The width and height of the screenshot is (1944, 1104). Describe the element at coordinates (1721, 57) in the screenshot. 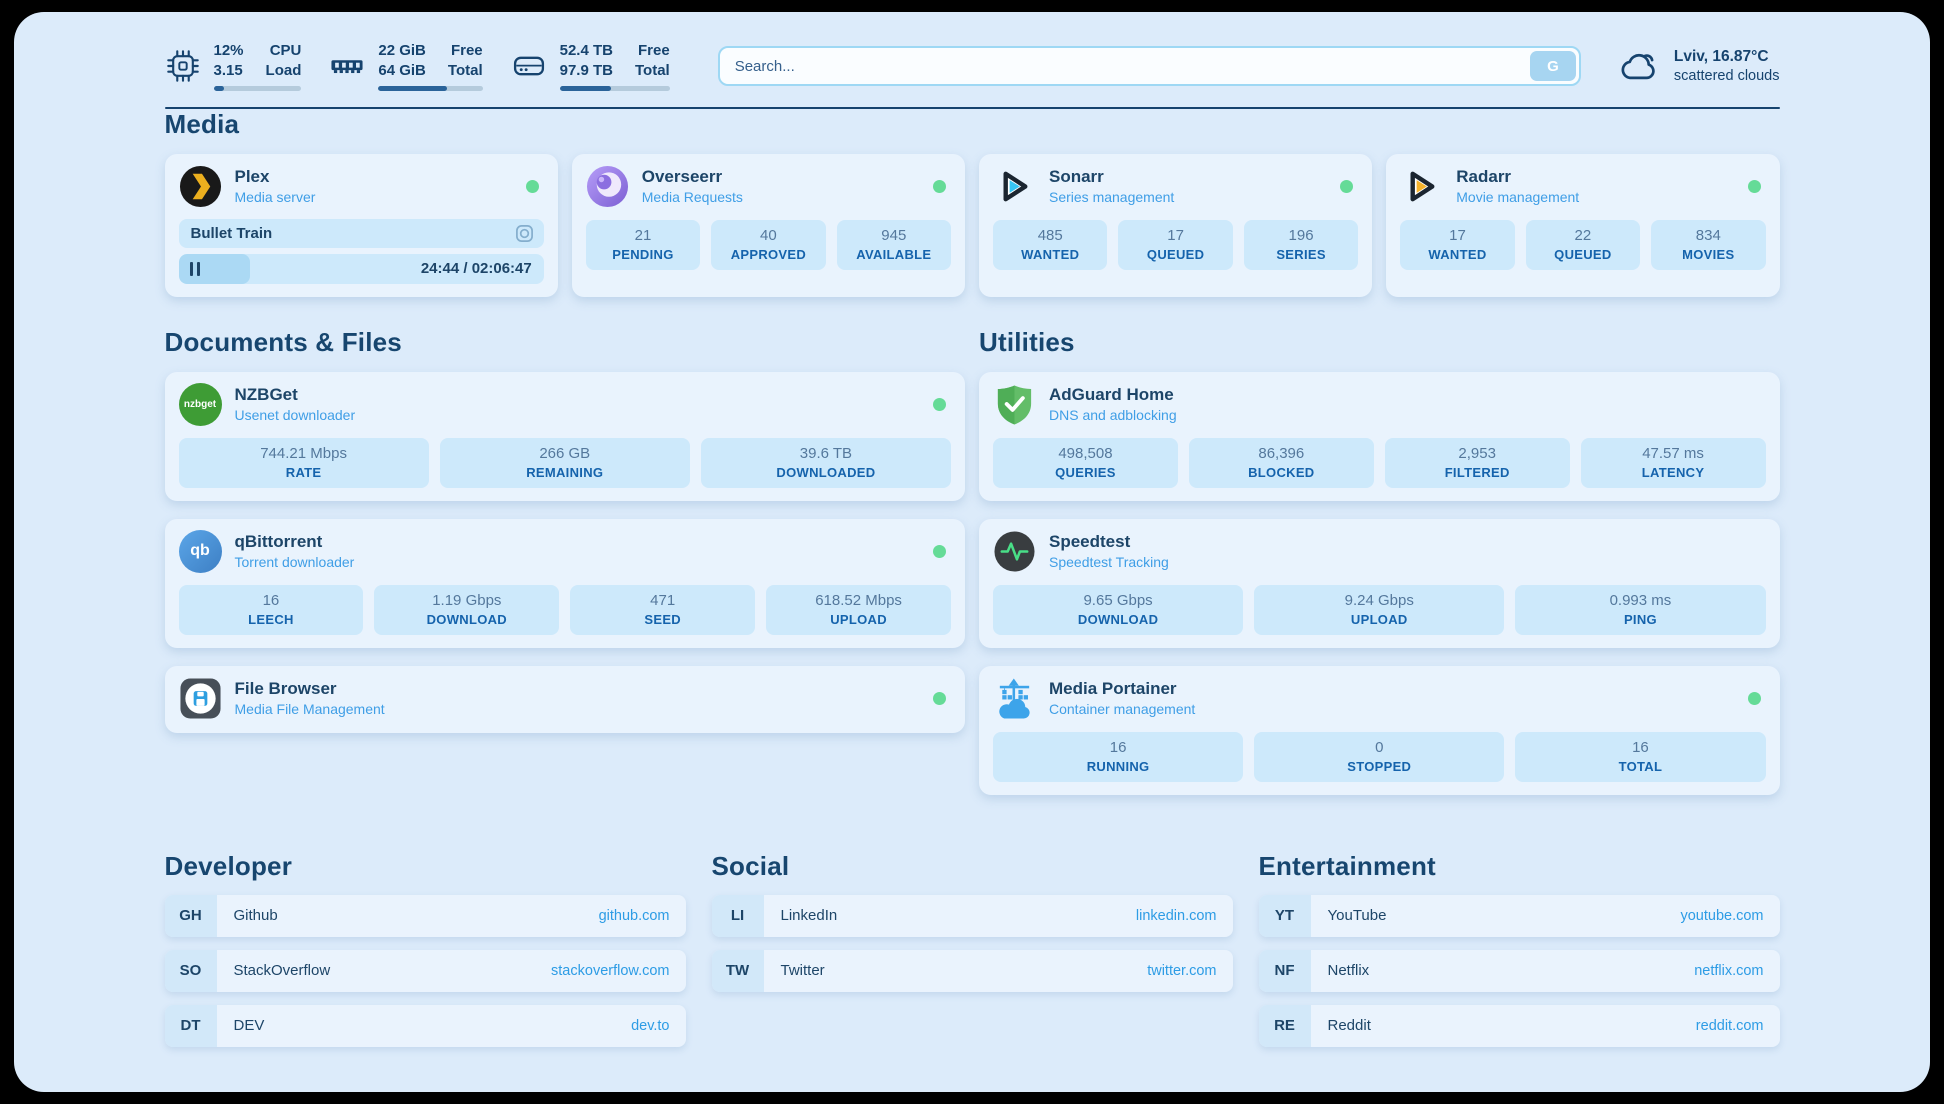

I see `weather-location-temp: Lviv, 16.87°C` at that location.